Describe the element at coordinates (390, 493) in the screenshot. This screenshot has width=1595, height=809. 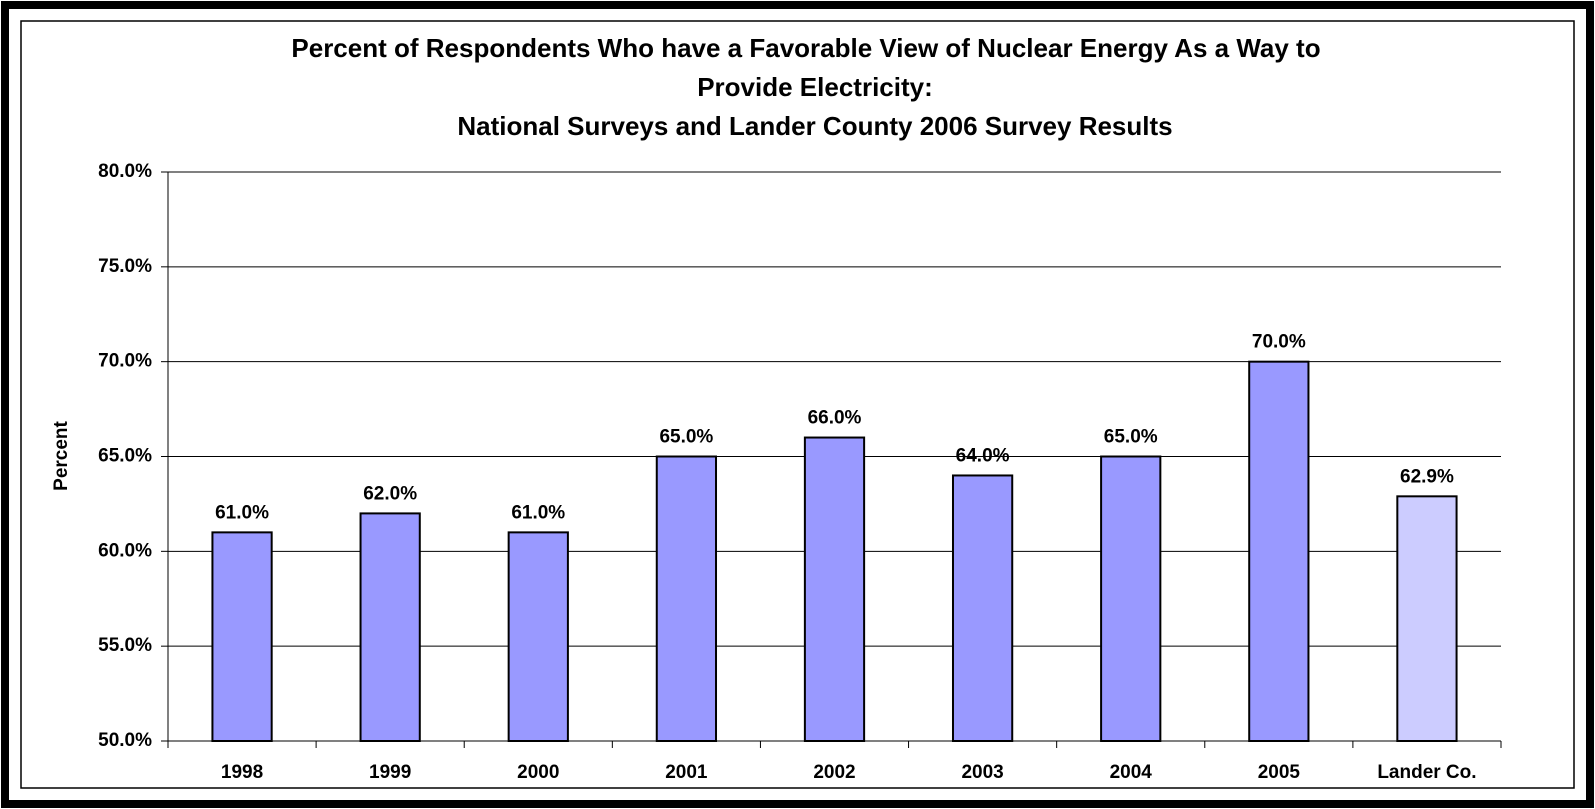
I see `data-label: 62.0%` at that location.